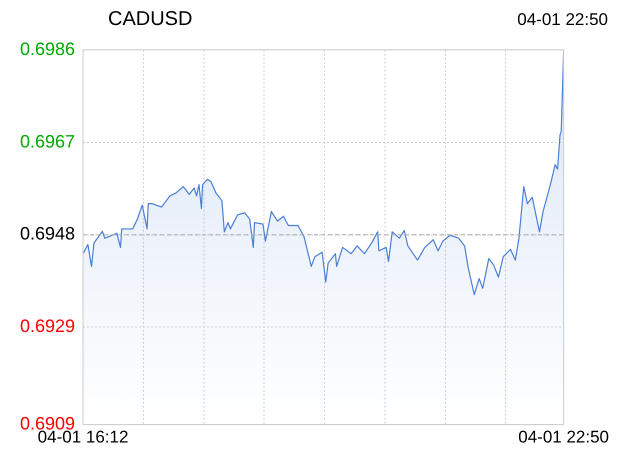 The height and width of the screenshot is (460, 620). I want to click on y-tick-label: 0.6929, so click(48, 326).